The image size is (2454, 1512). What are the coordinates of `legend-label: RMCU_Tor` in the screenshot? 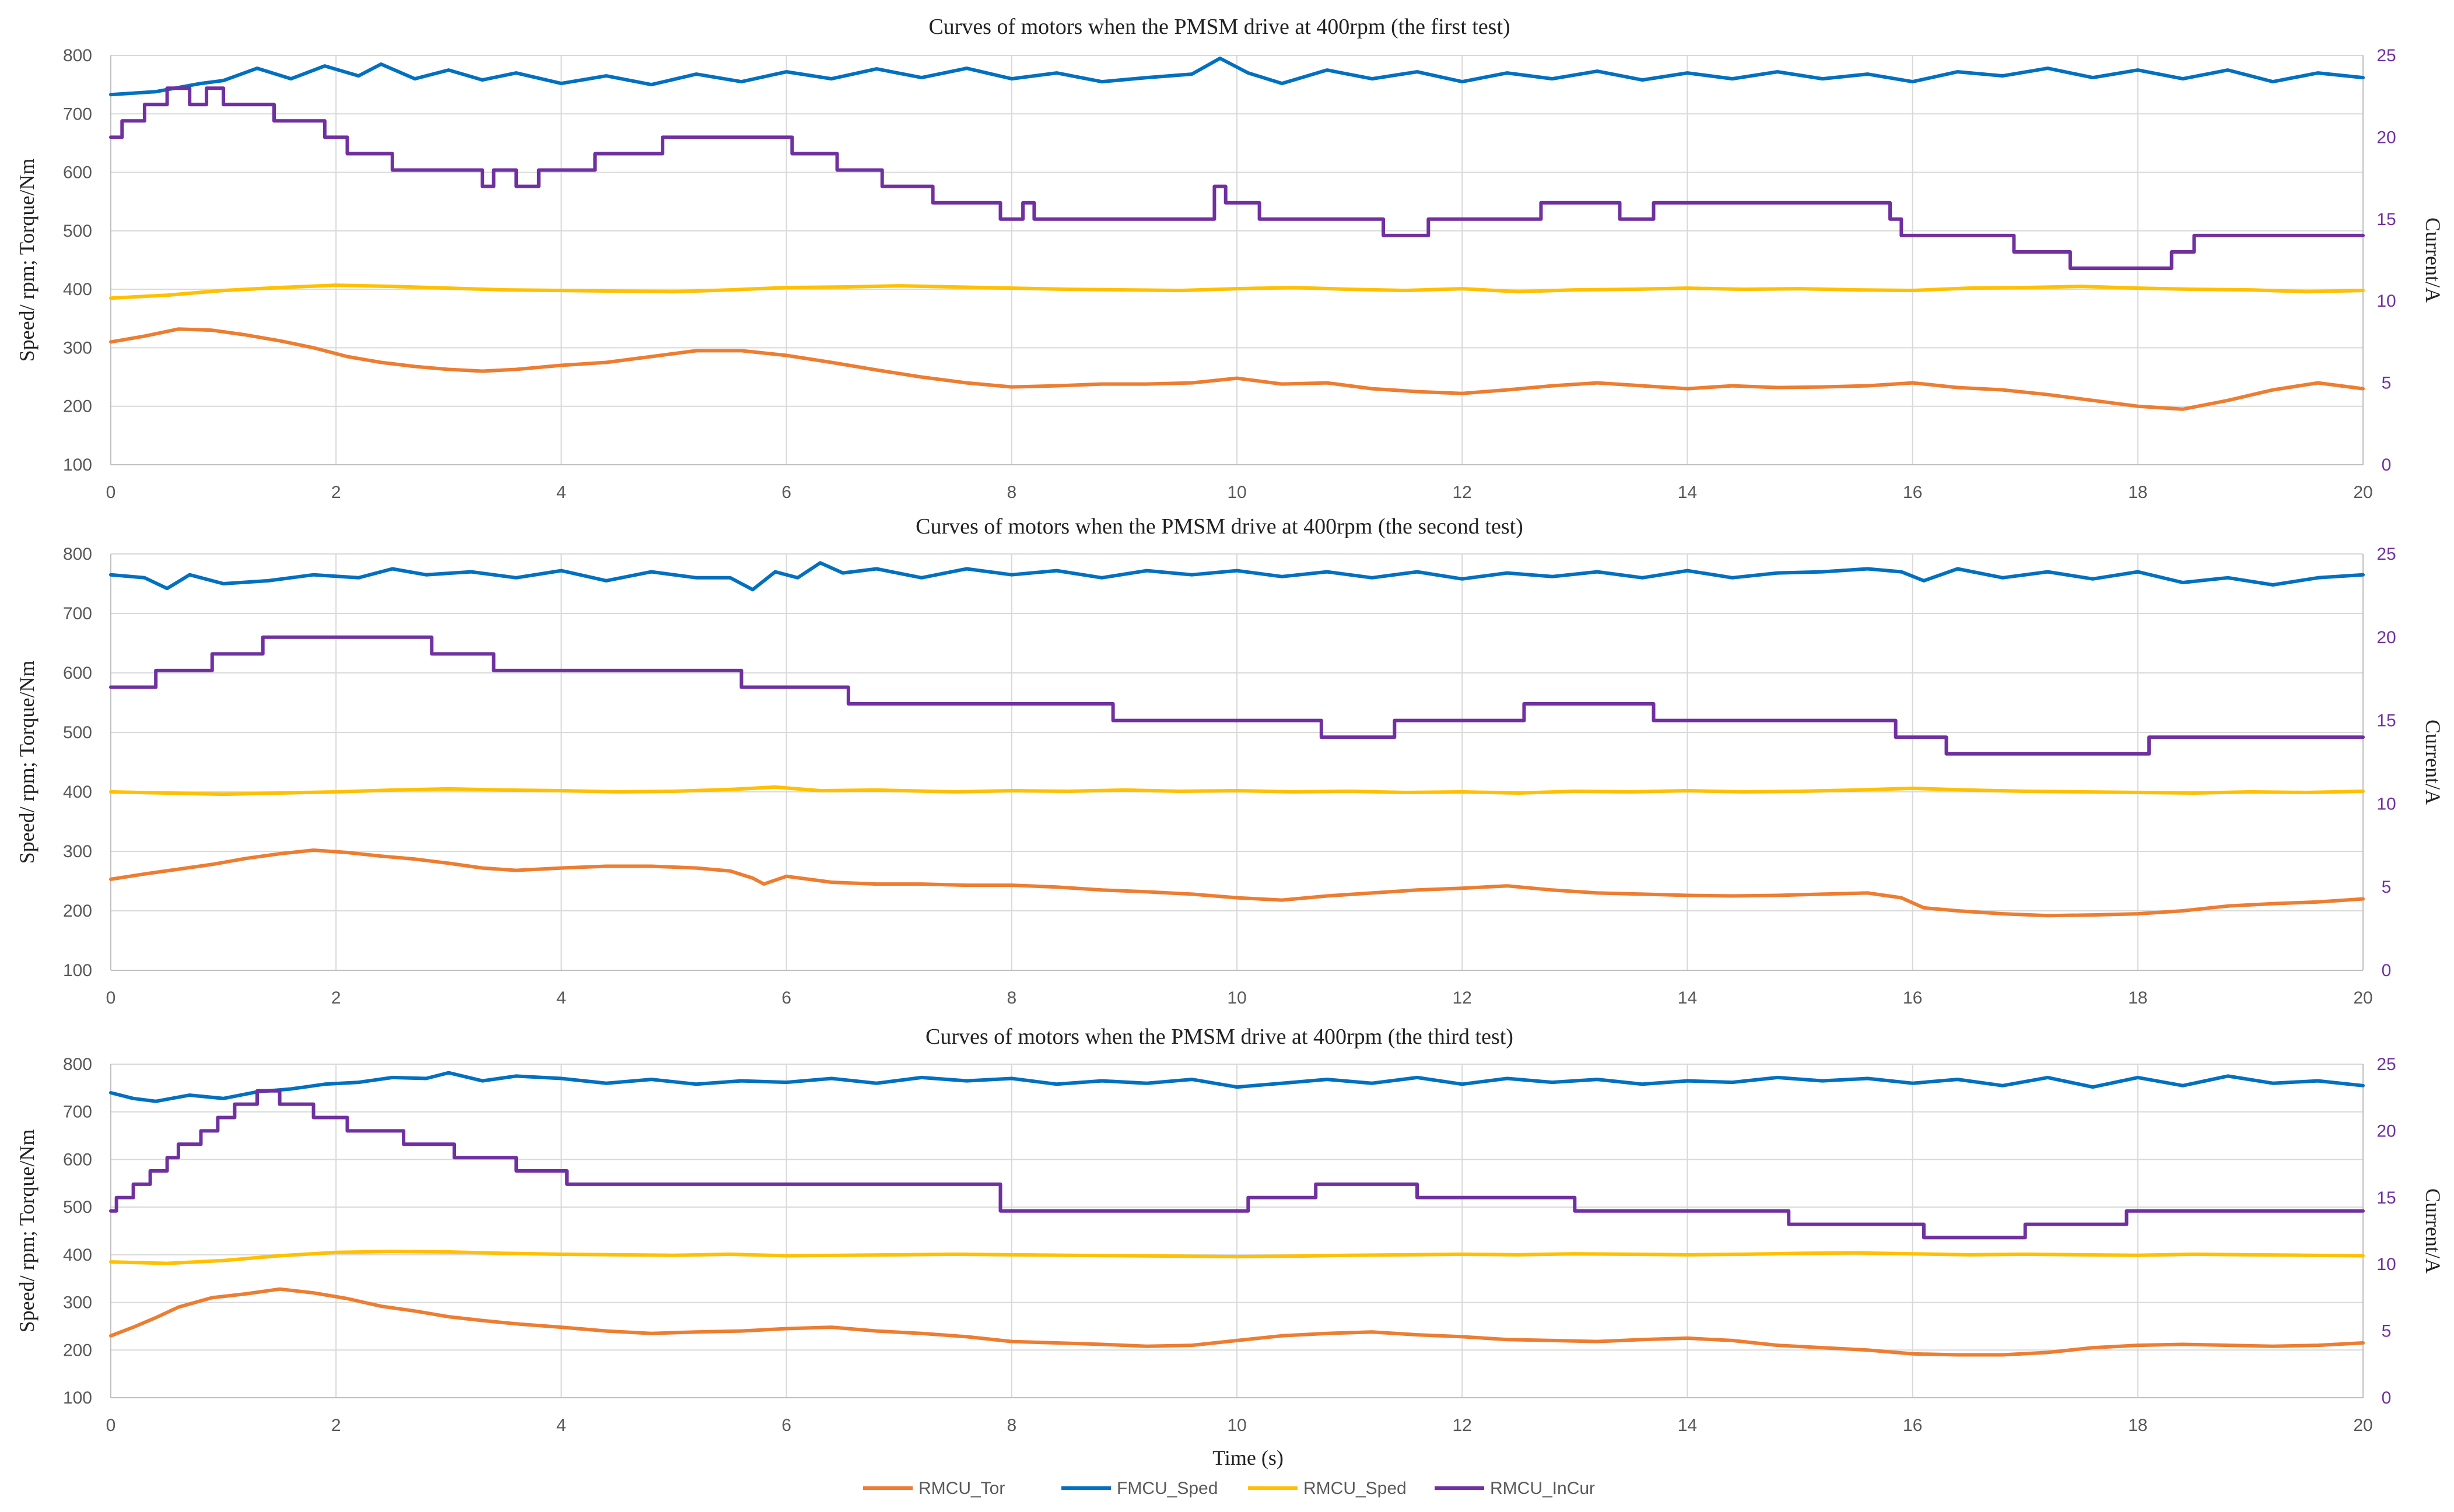 It's located at (962, 1488).